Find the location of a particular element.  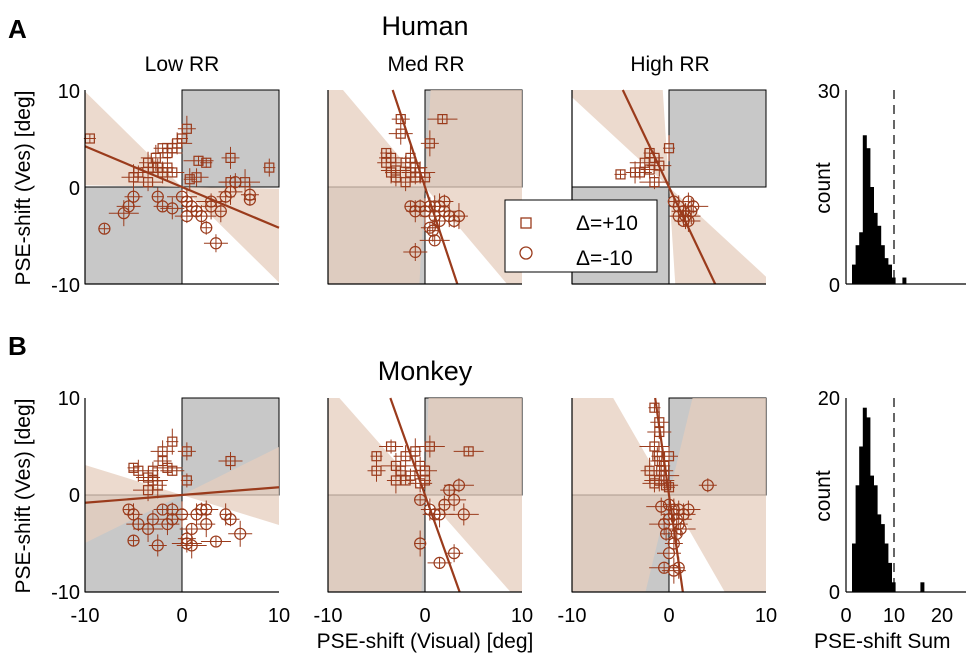

legend-box is located at coordinates (581, 236).